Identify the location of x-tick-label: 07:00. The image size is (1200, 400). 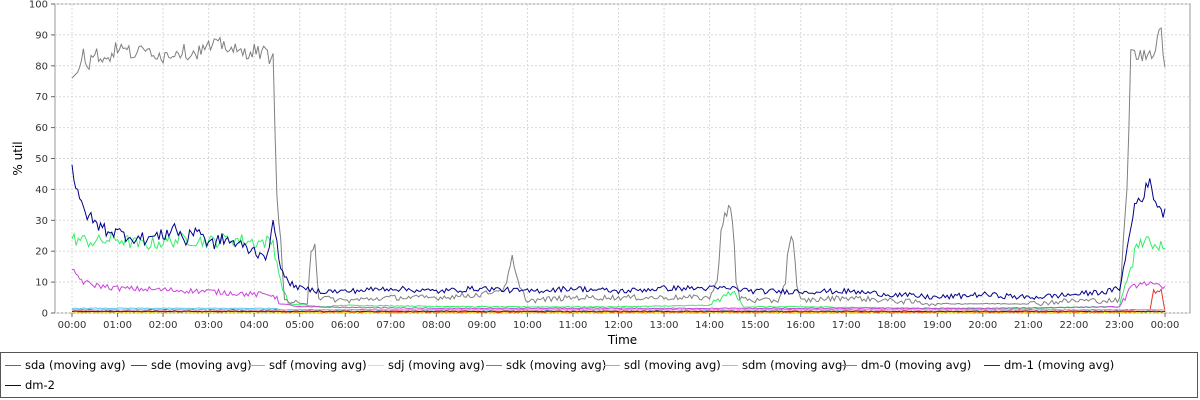
(390, 325).